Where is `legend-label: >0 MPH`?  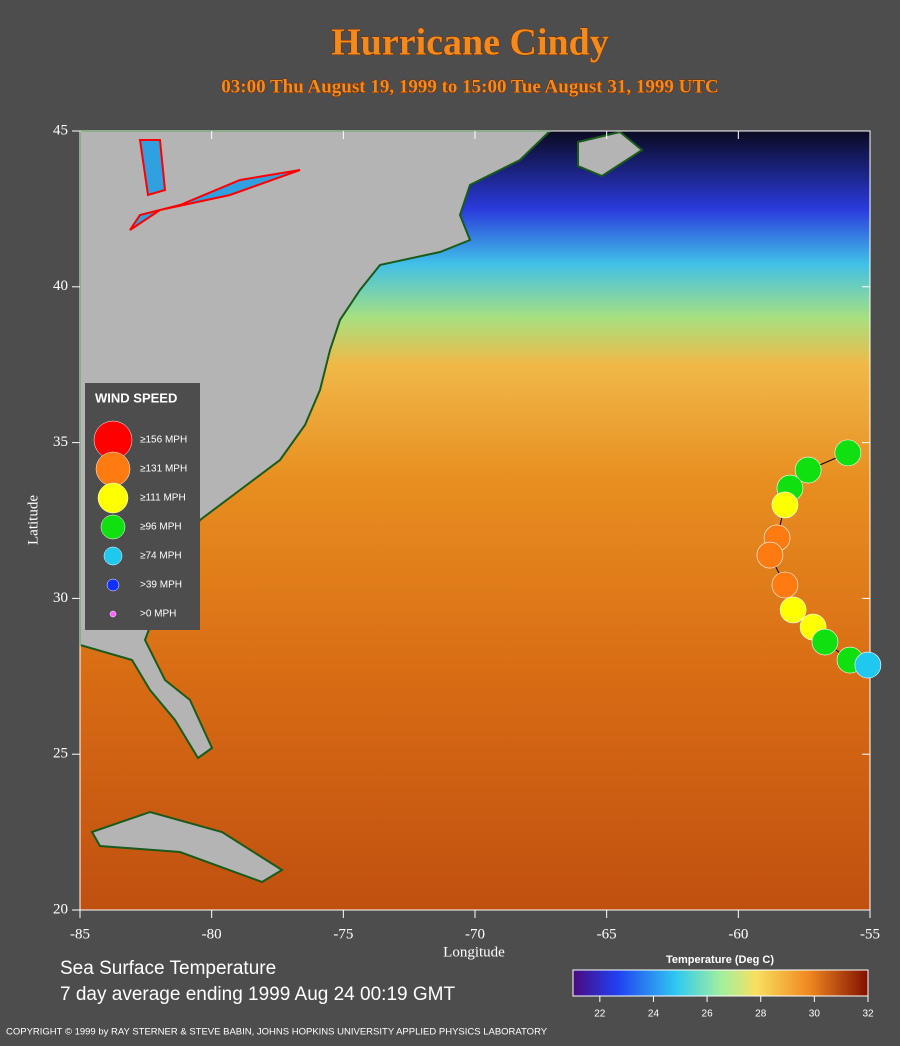
legend-label: >0 MPH is located at coordinates (158, 614).